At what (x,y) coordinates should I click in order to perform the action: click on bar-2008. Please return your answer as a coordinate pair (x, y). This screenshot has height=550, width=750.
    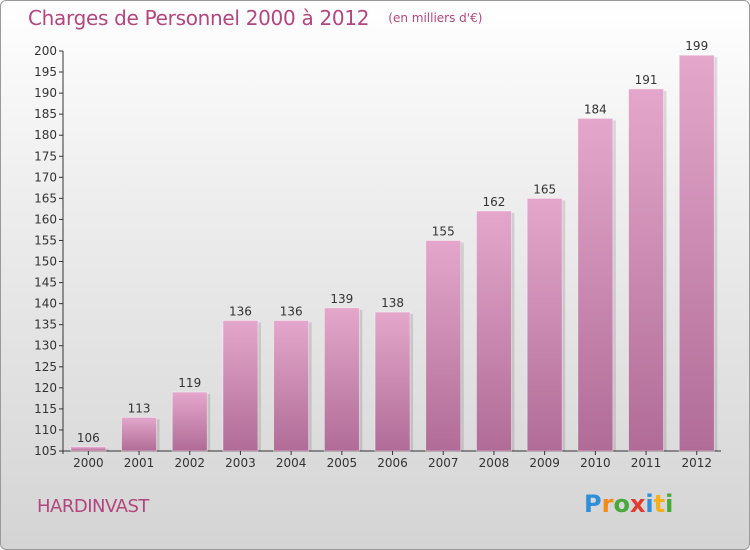
    Looking at the image, I should click on (494, 331).